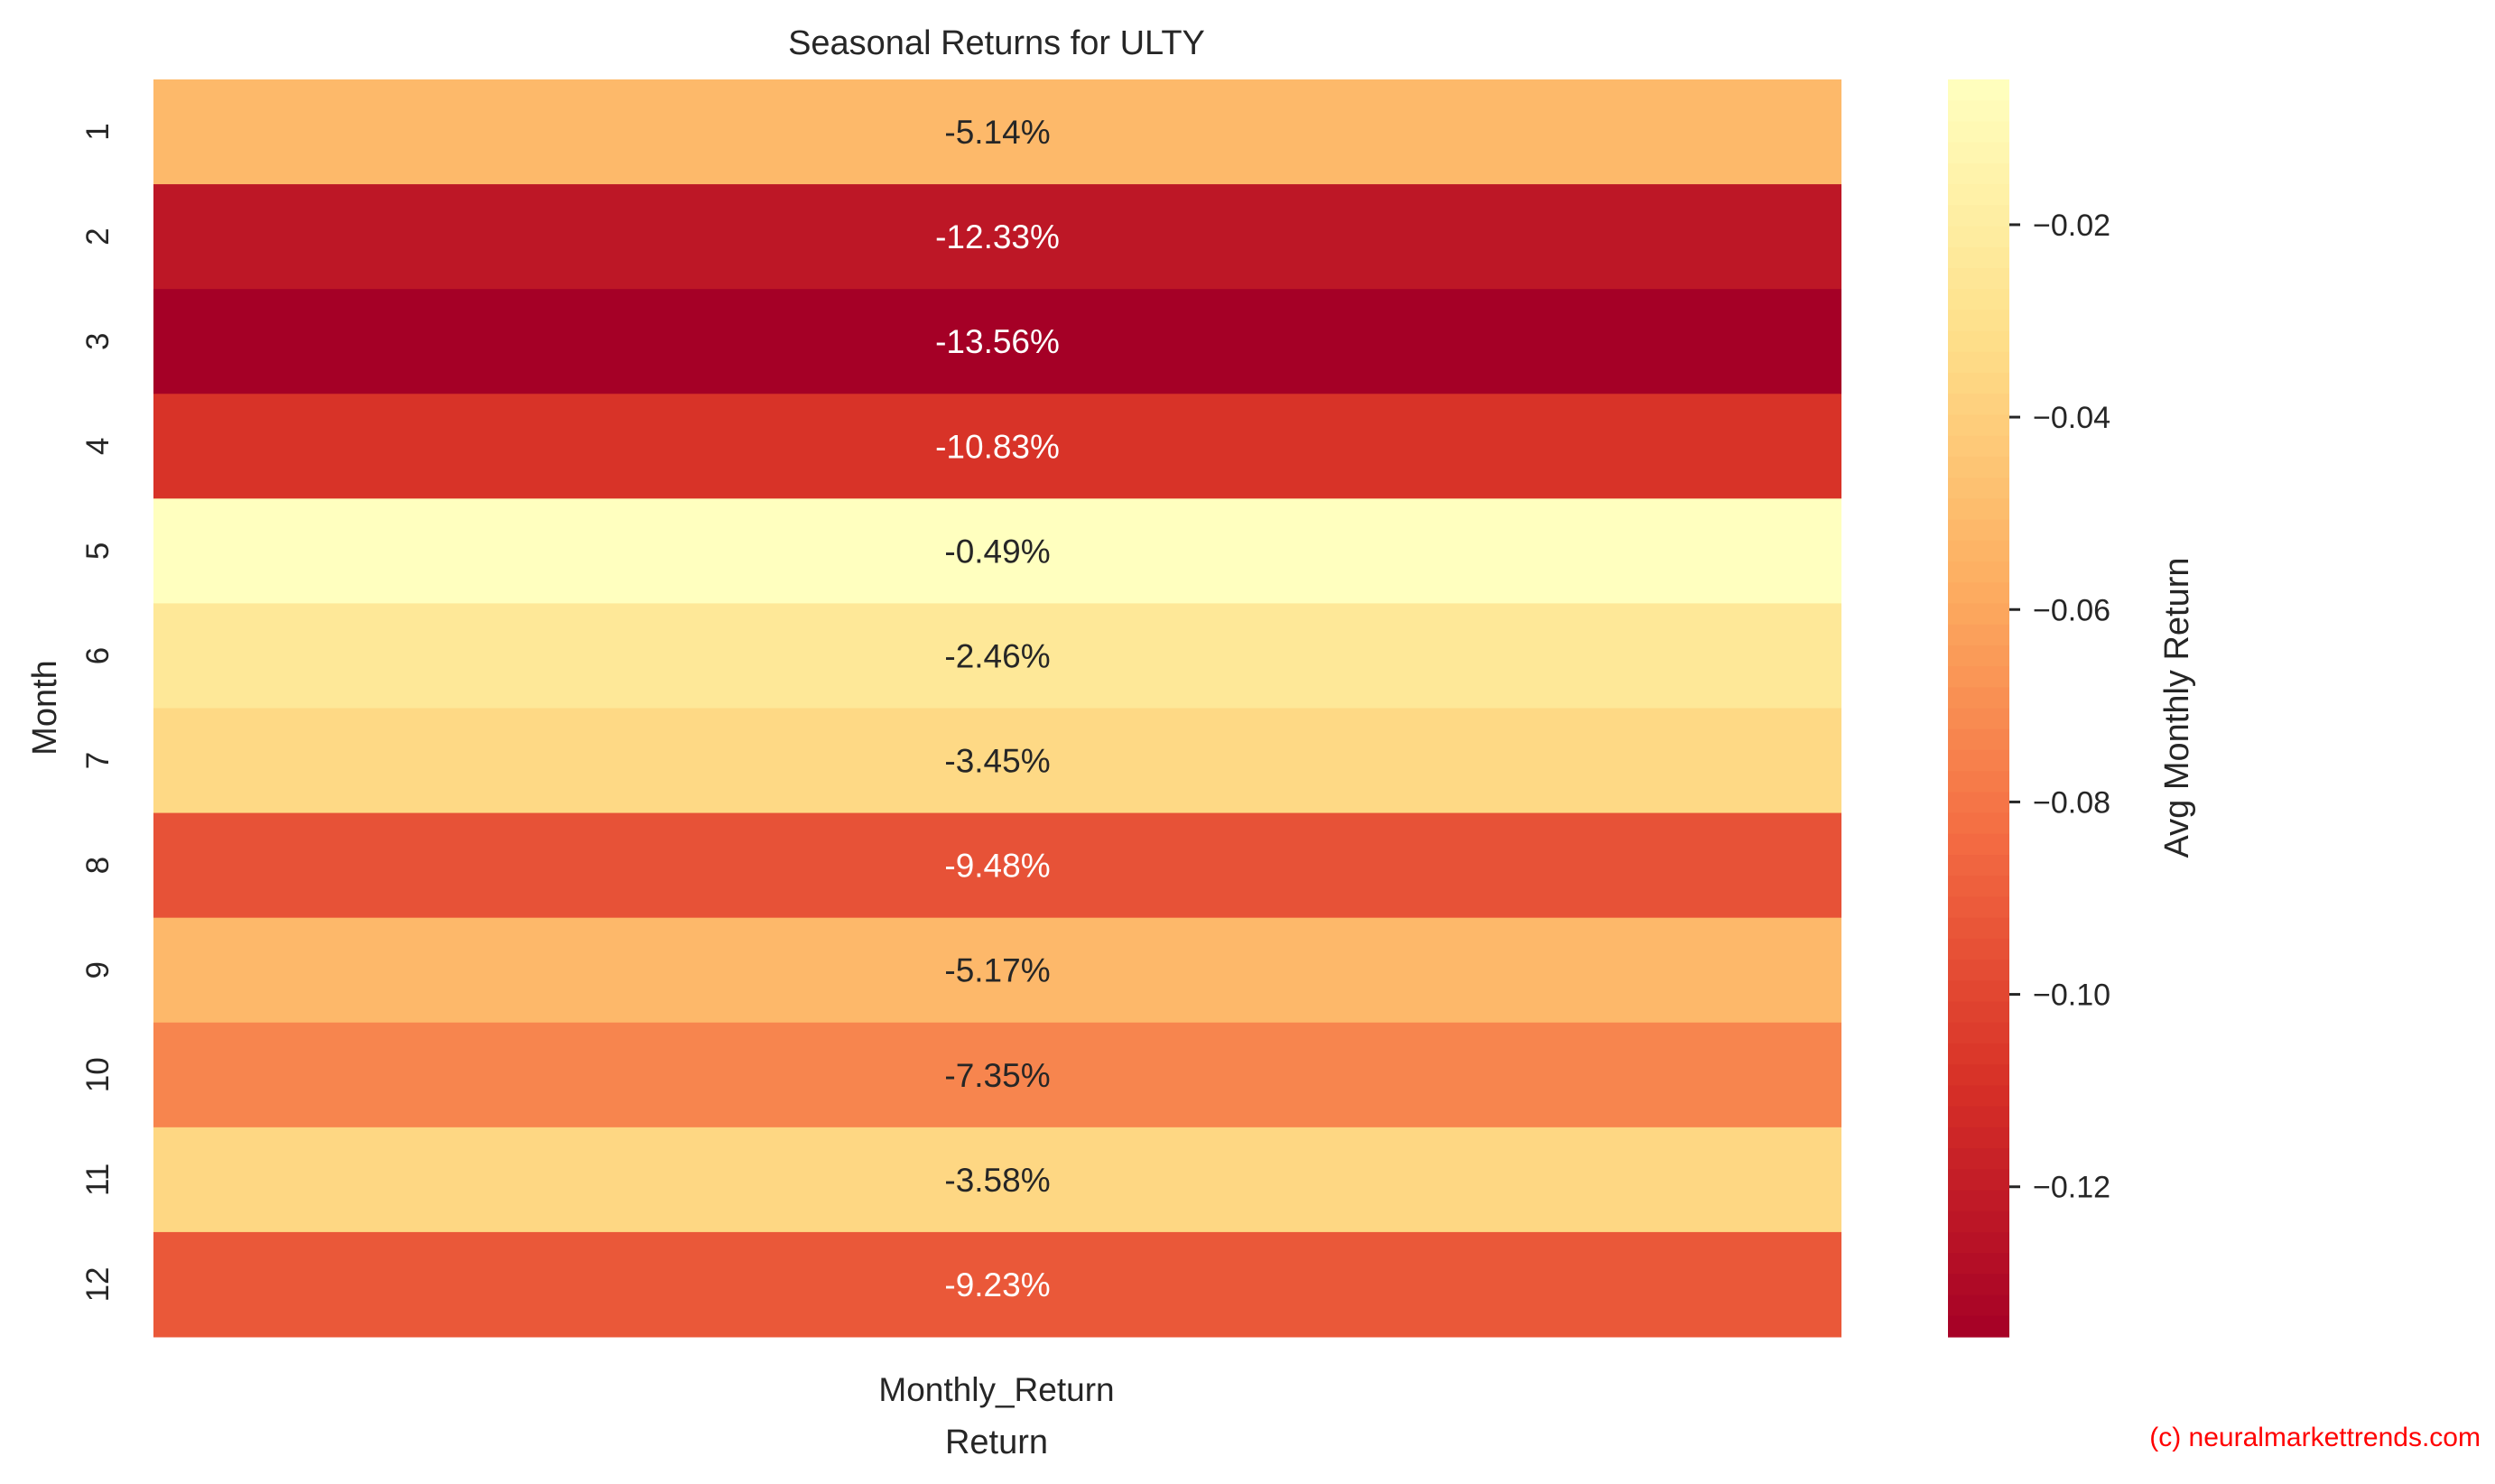 The height and width of the screenshot is (1484, 2495). I want to click on cell-annotation: -5.17%, so click(997, 971).